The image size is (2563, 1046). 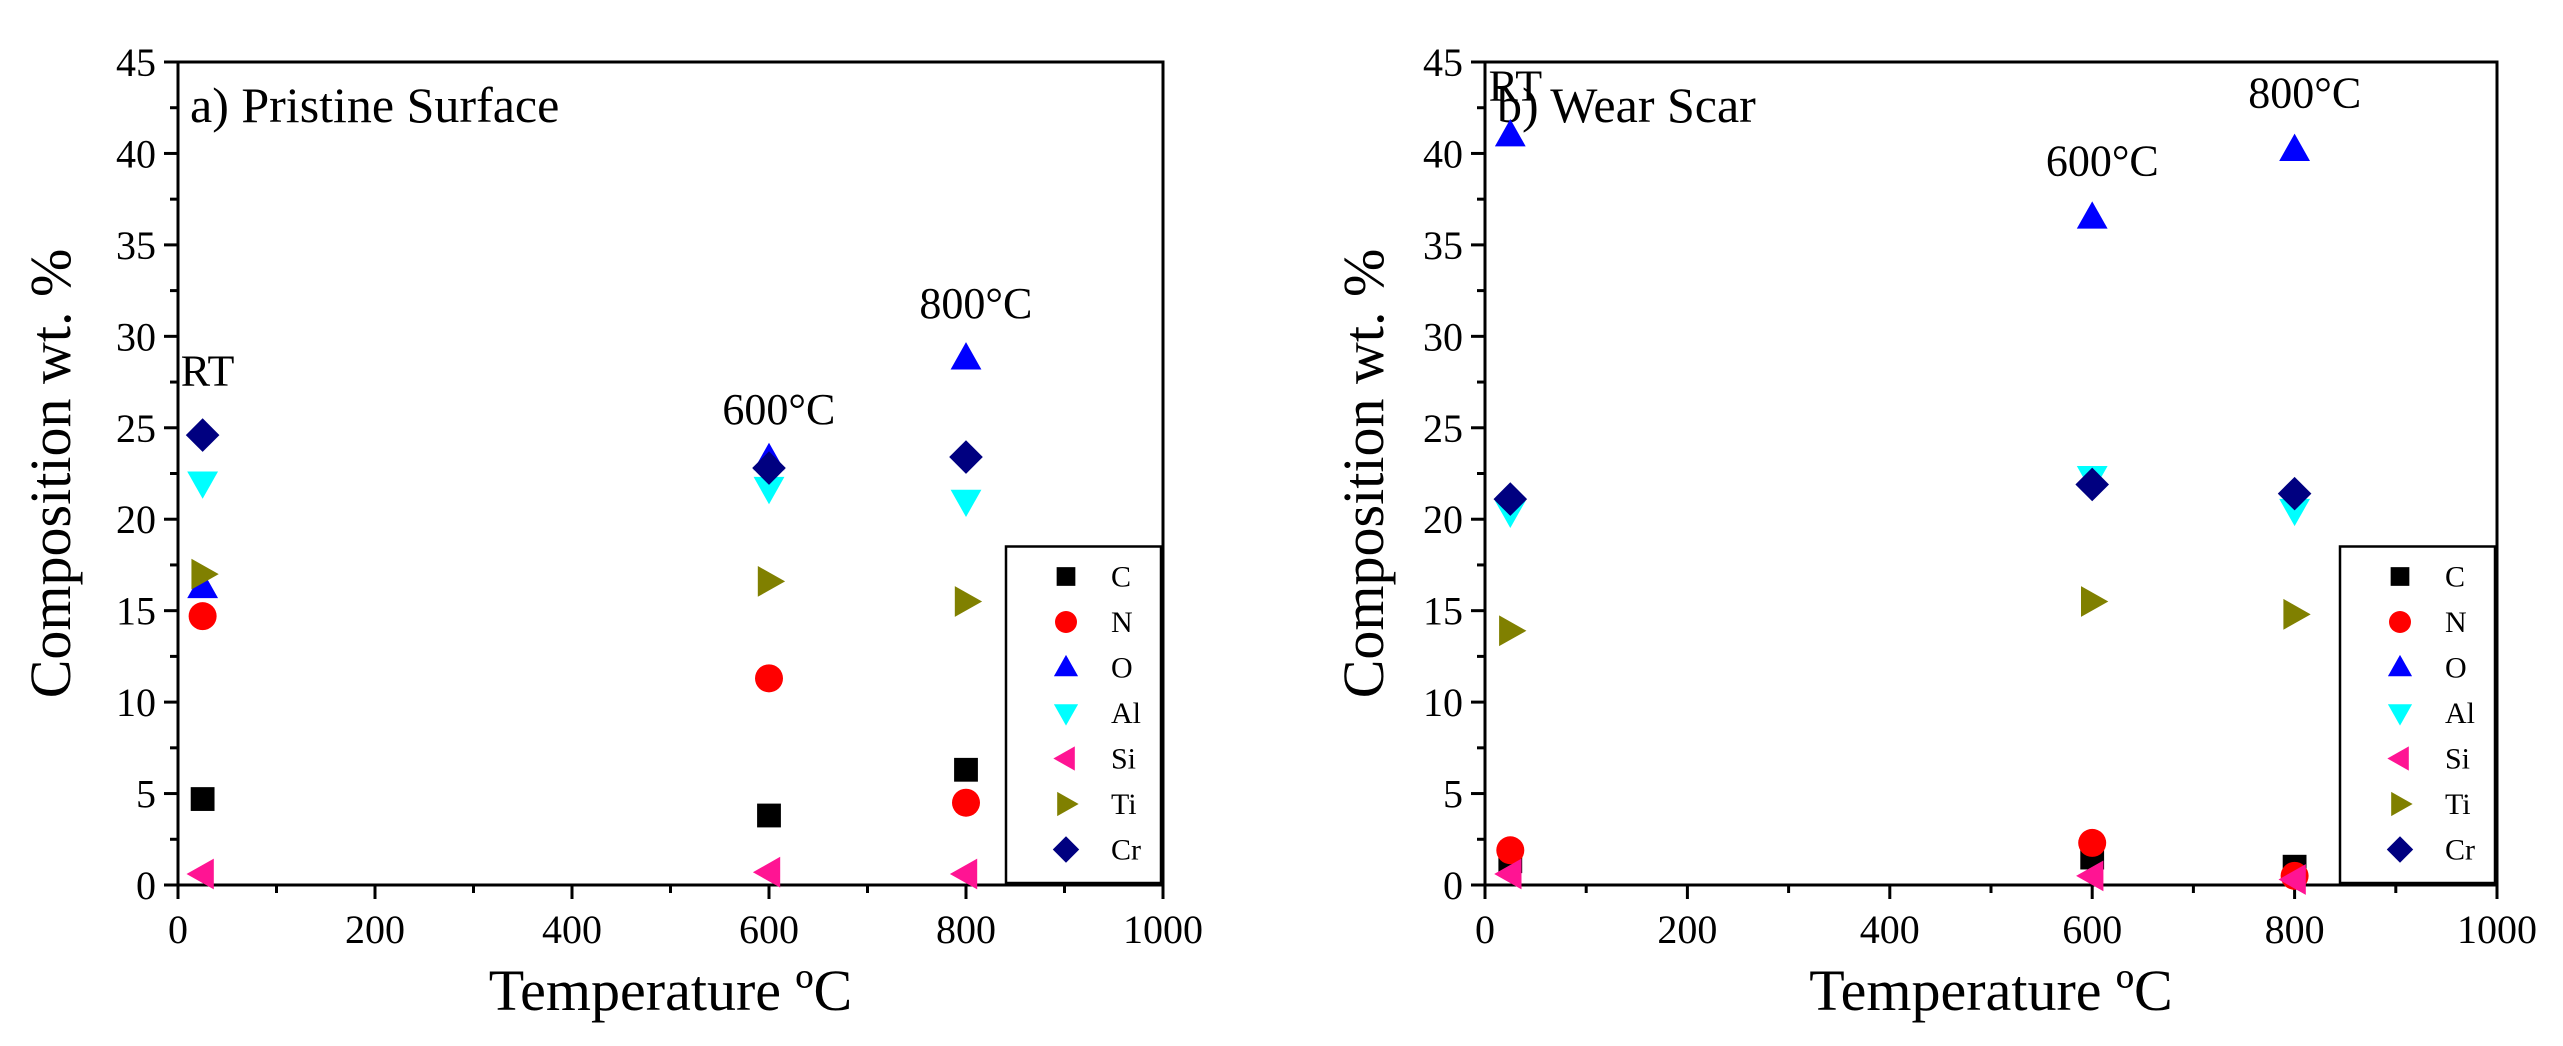 What do you see at coordinates (1990, 990) in the screenshot?
I see `x-axis-label: Temperature ºC` at bounding box center [1990, 990].